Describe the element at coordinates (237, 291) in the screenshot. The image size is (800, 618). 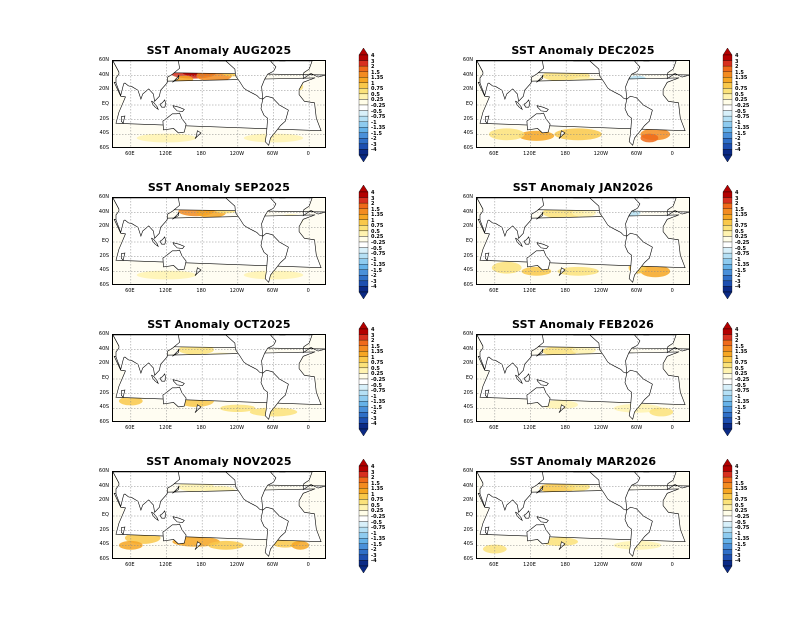
I see `x-tick-label: 120W` at that location.